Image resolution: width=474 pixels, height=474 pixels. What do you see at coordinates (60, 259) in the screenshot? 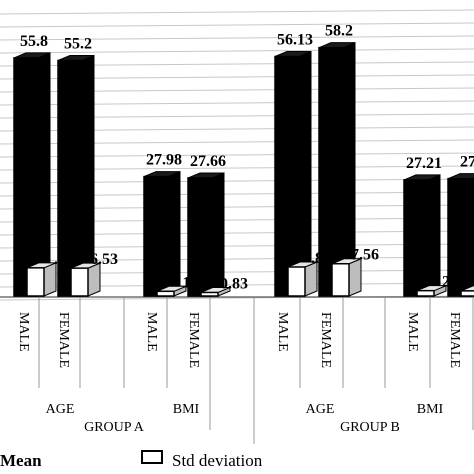
I see `std-value-label: .6` at bounding box center [60, 259].